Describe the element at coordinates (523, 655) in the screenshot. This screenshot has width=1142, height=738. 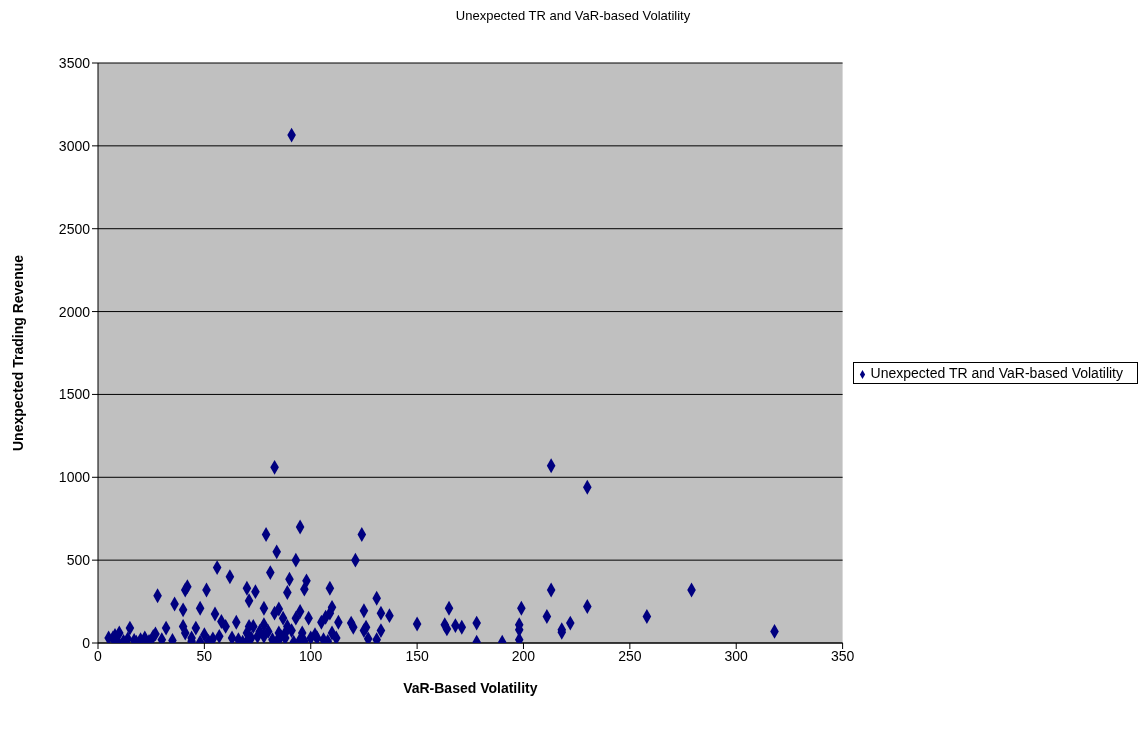
I see `x-tick-label: 200` at that location.